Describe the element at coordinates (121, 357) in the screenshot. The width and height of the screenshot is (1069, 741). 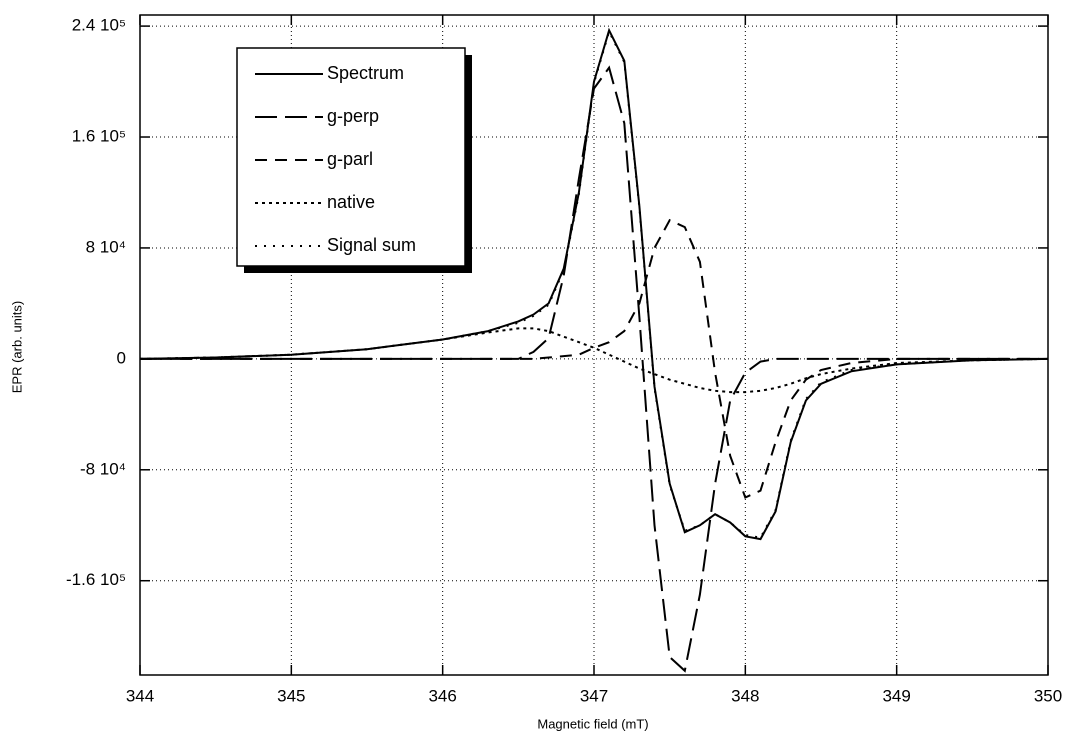
I see `y-tick-label: 0` at that location.